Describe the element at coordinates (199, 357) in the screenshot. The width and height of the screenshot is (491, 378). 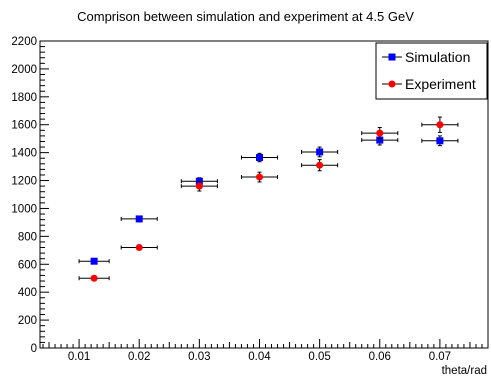
I see `x-tick-label: 0.03` at that location.